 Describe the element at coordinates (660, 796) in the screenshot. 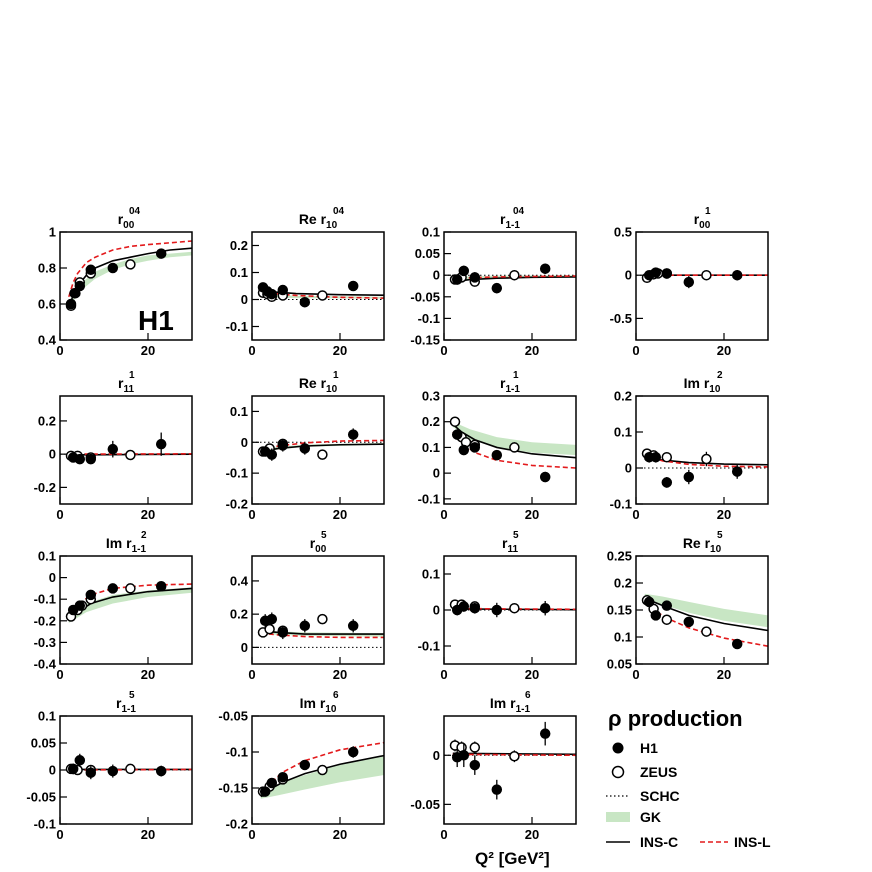

I see `legend-schc-label: SCHC` at that location.